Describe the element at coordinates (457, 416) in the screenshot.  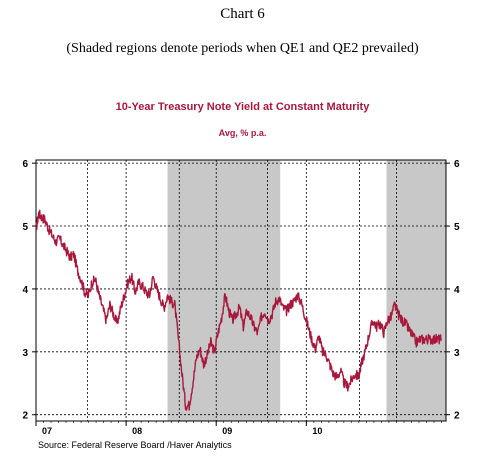
I see `y-tick-label-right: 2` at that location.